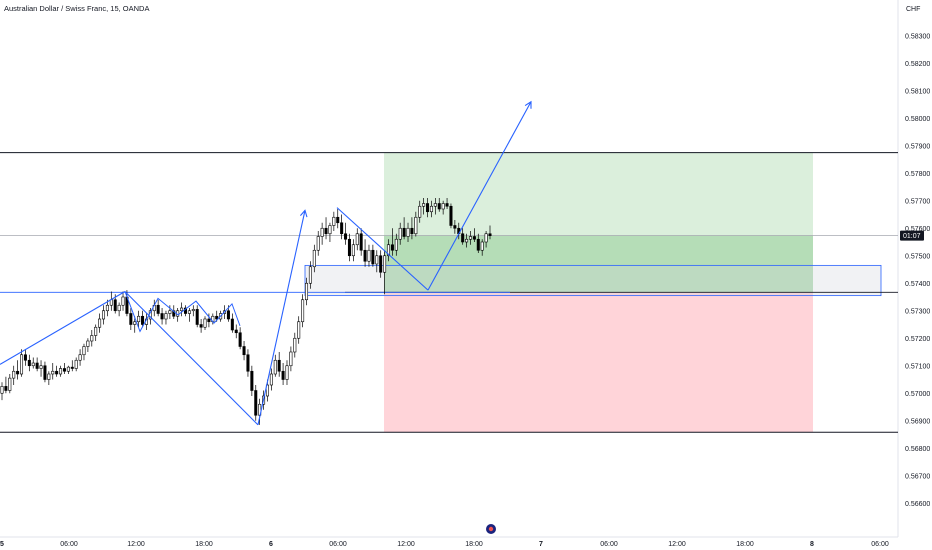  What do you see at coordinates (917, 229) in the screenshot?
I see `price-tick-label: 0.57600` at bounding box center [917, 229].